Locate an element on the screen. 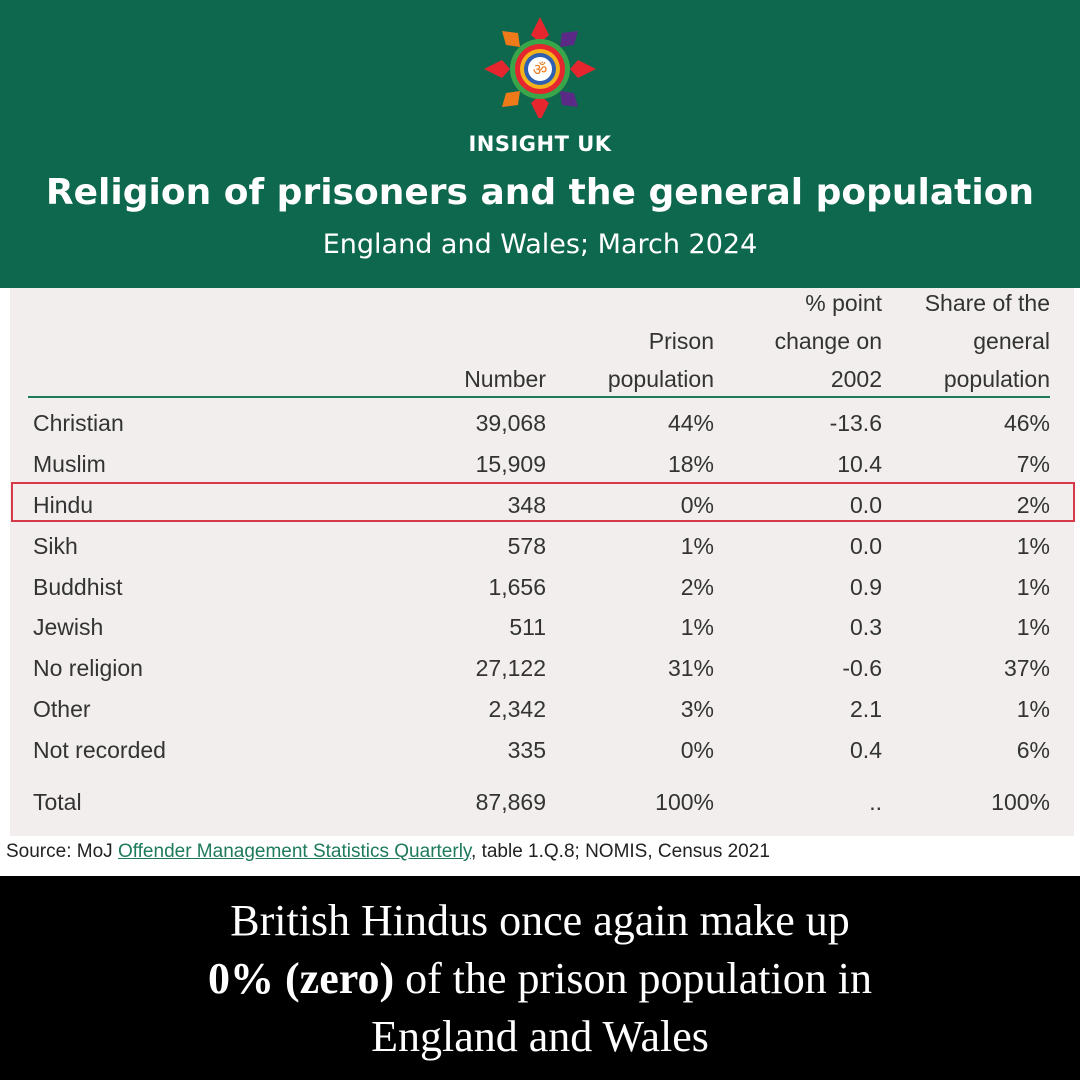  brand-name: INSIGHT UK is located at coordinates (540, 144).